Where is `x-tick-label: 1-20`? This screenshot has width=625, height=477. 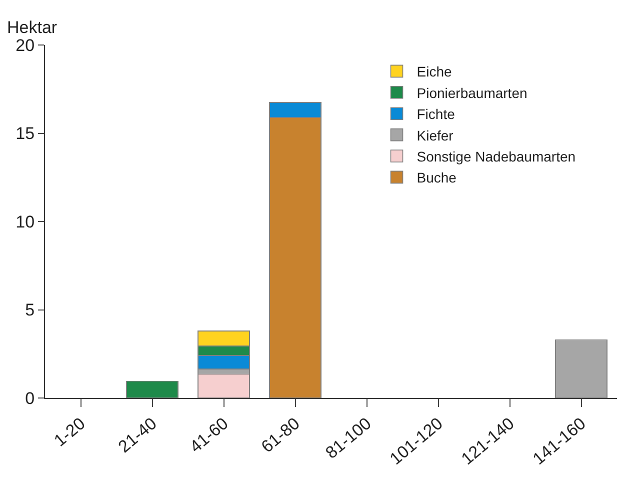 x-tick-label: 1-20 is located at coordinates (69, 432).